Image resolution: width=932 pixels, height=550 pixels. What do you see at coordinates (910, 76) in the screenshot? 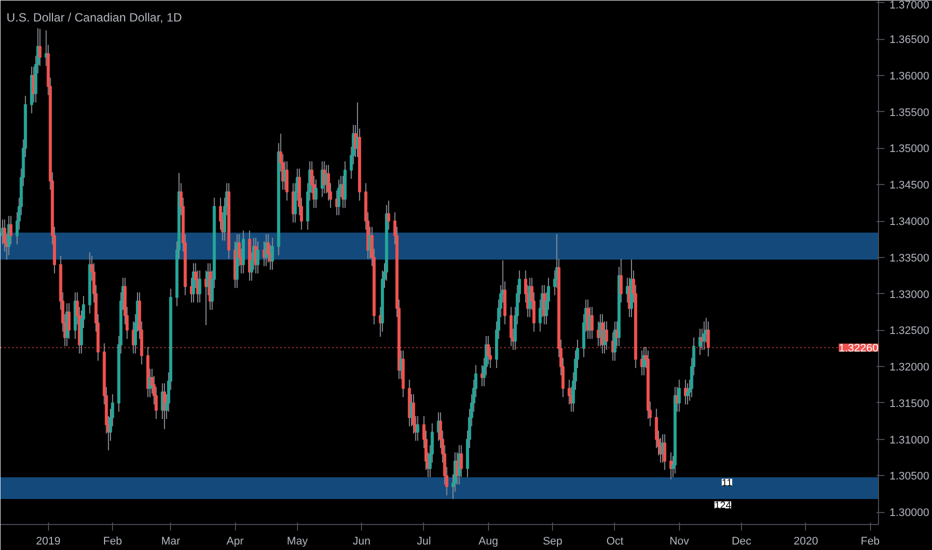
I see `y-tick-label: 1.36000` at bounding box center [910, 76].